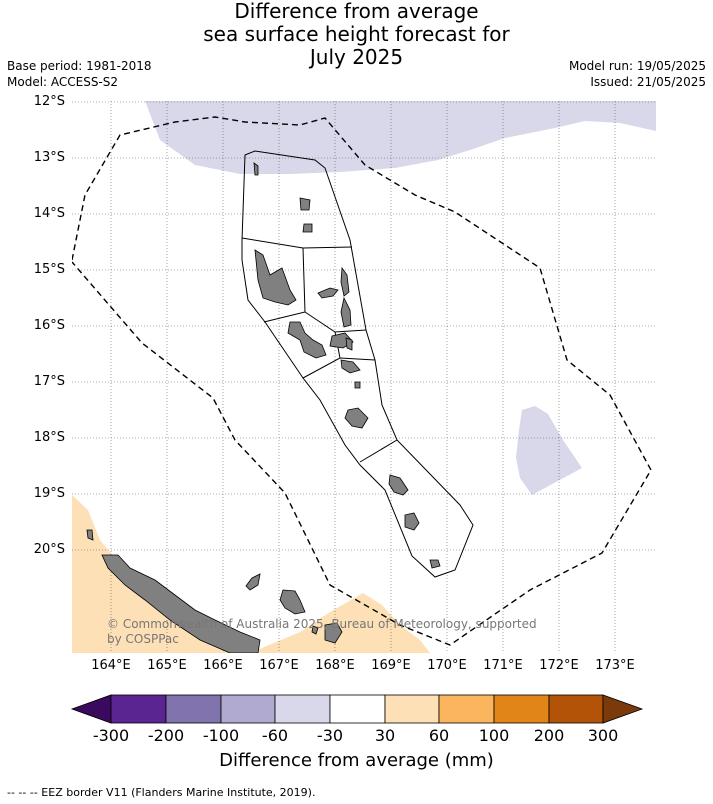  I want to click on lat-label: 12°S, so click(49, 101).